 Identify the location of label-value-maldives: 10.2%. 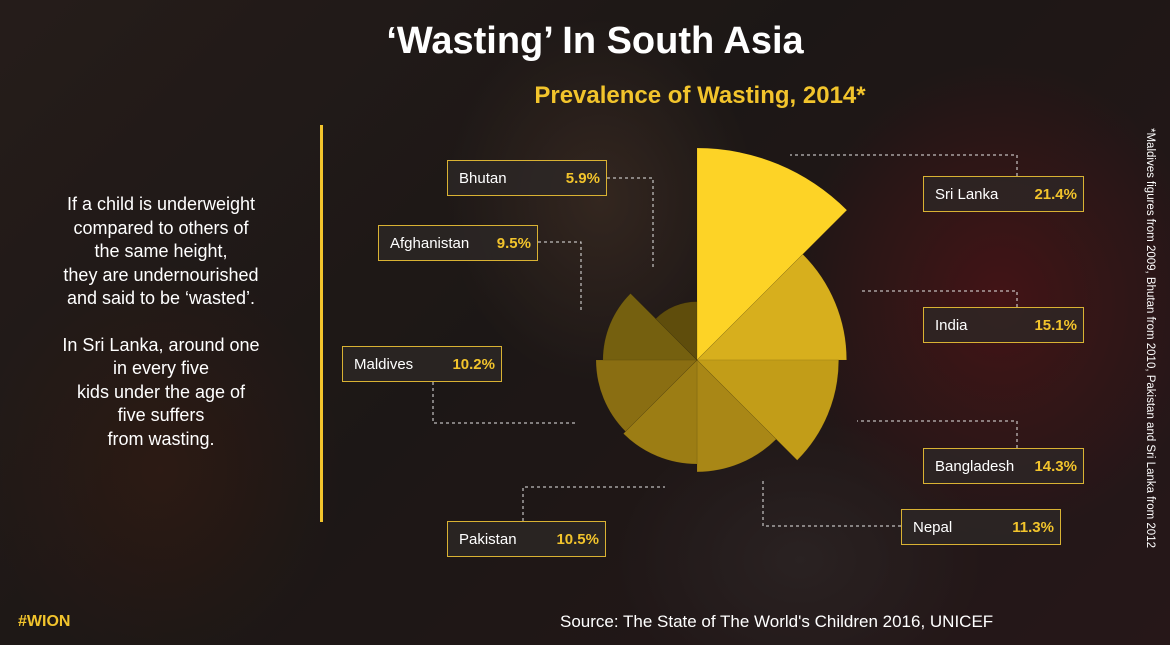
(473, 364).